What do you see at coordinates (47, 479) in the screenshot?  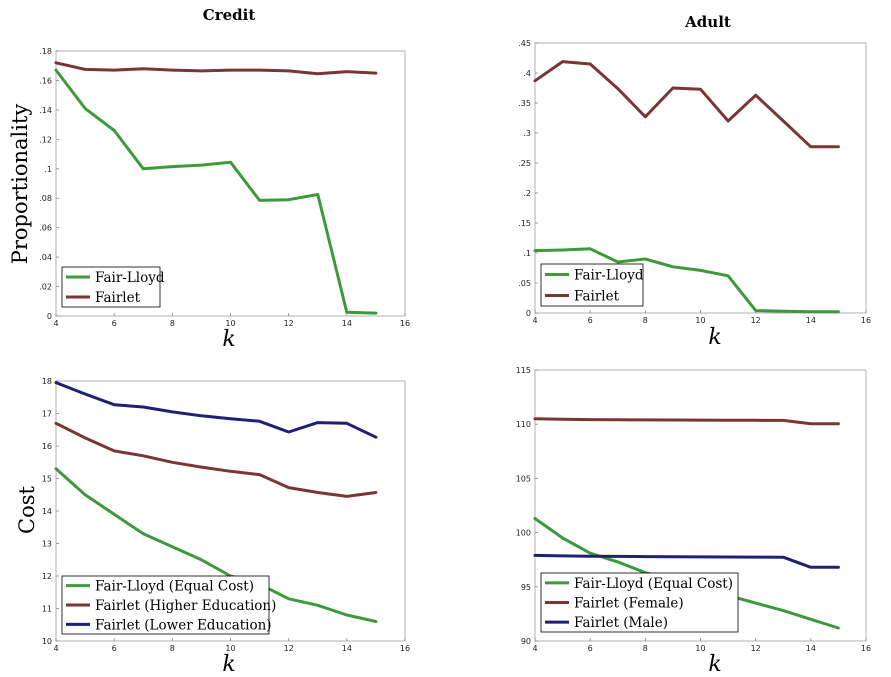 I see `y-tick-label: 15` at bounding box center [47, 479].